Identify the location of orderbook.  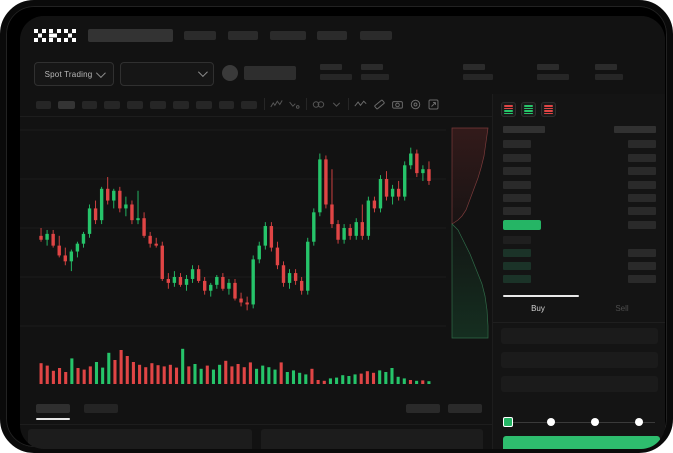
(579, 208).